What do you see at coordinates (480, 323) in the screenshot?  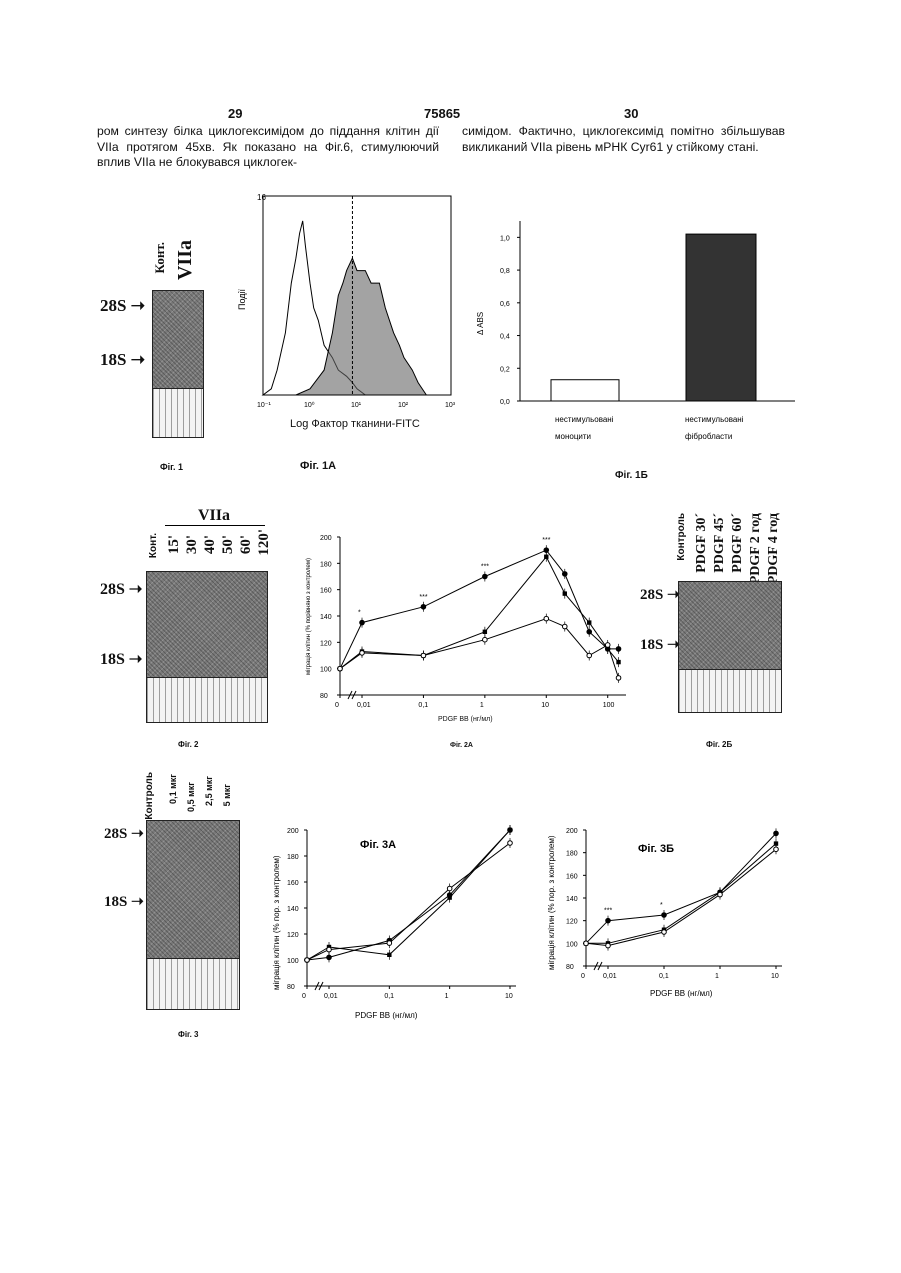 I see `y-axis-label: Δ ABS` at bounding box center [480, 323].